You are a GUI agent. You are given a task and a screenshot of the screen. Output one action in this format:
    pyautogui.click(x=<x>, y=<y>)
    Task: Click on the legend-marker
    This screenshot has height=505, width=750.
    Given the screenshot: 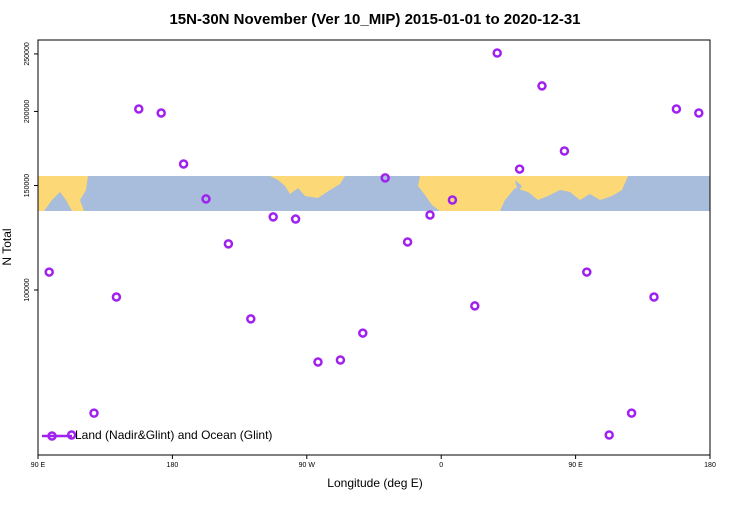 What is the action you would take?
    pyautogui.click(x=52, y=436)
    